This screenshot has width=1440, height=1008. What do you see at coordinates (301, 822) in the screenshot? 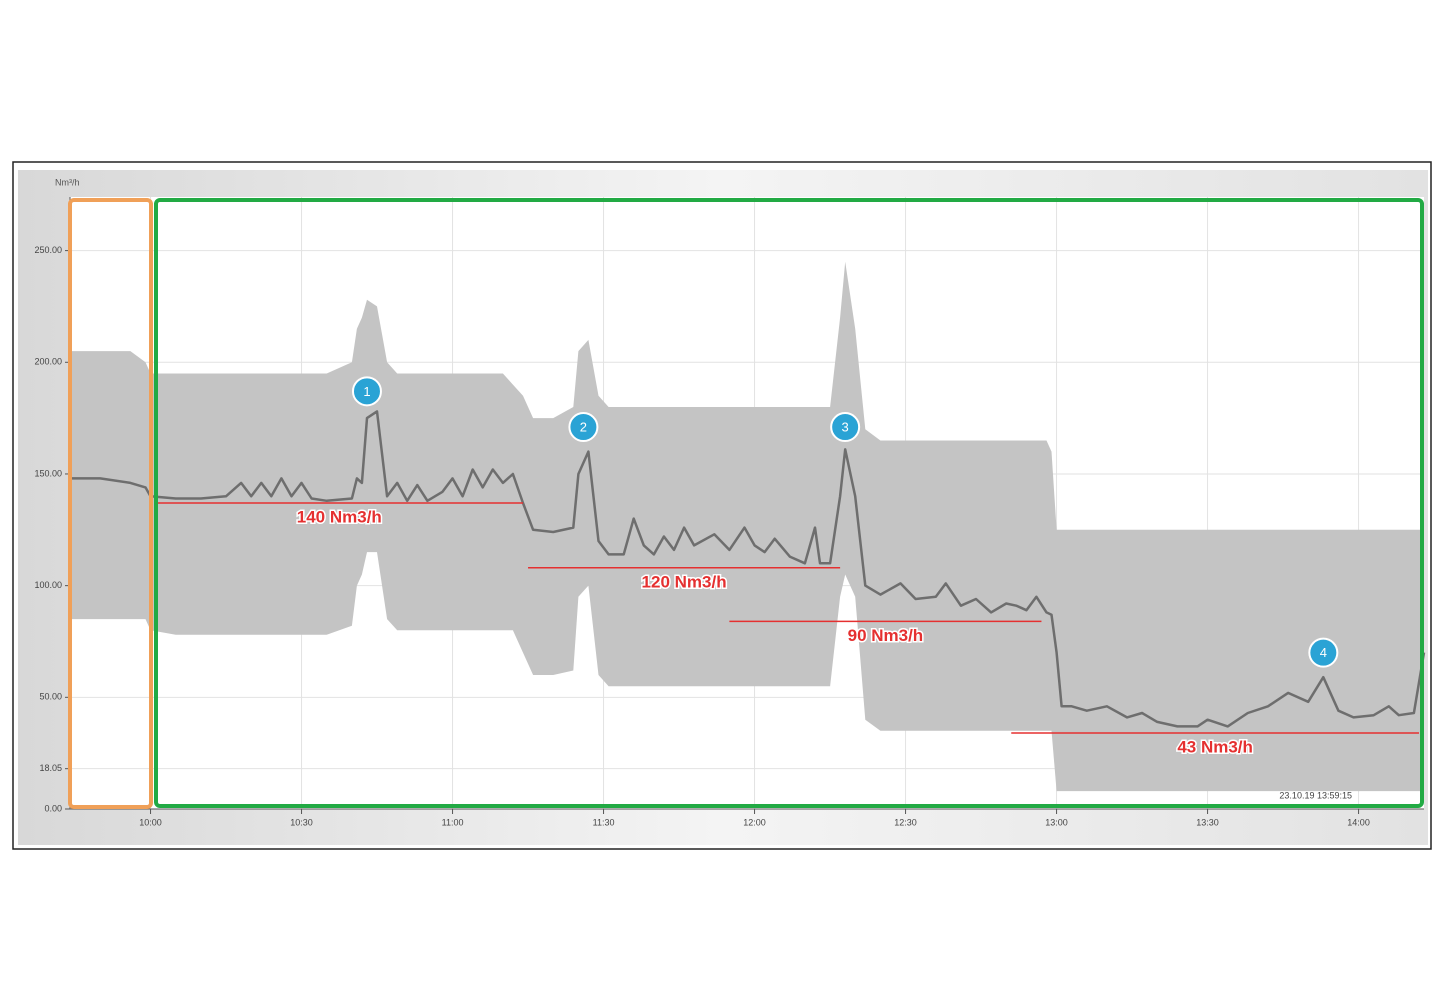
I see `x-tick-label: 10:30` at bounding box center [301, 822].